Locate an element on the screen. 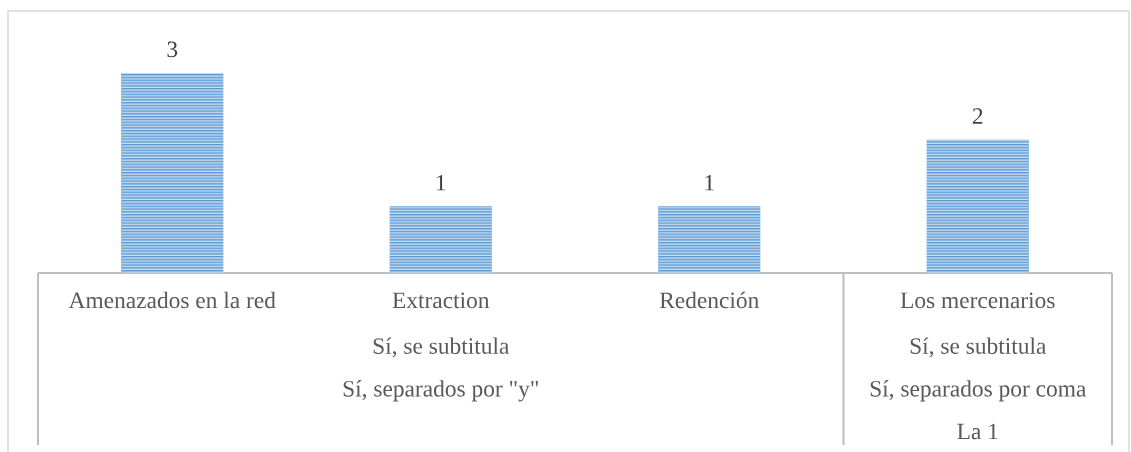 The height and width of the screenshot is (452, 1131). x-tick-label: Amenazados en la red is located at coordinates (172, 300).